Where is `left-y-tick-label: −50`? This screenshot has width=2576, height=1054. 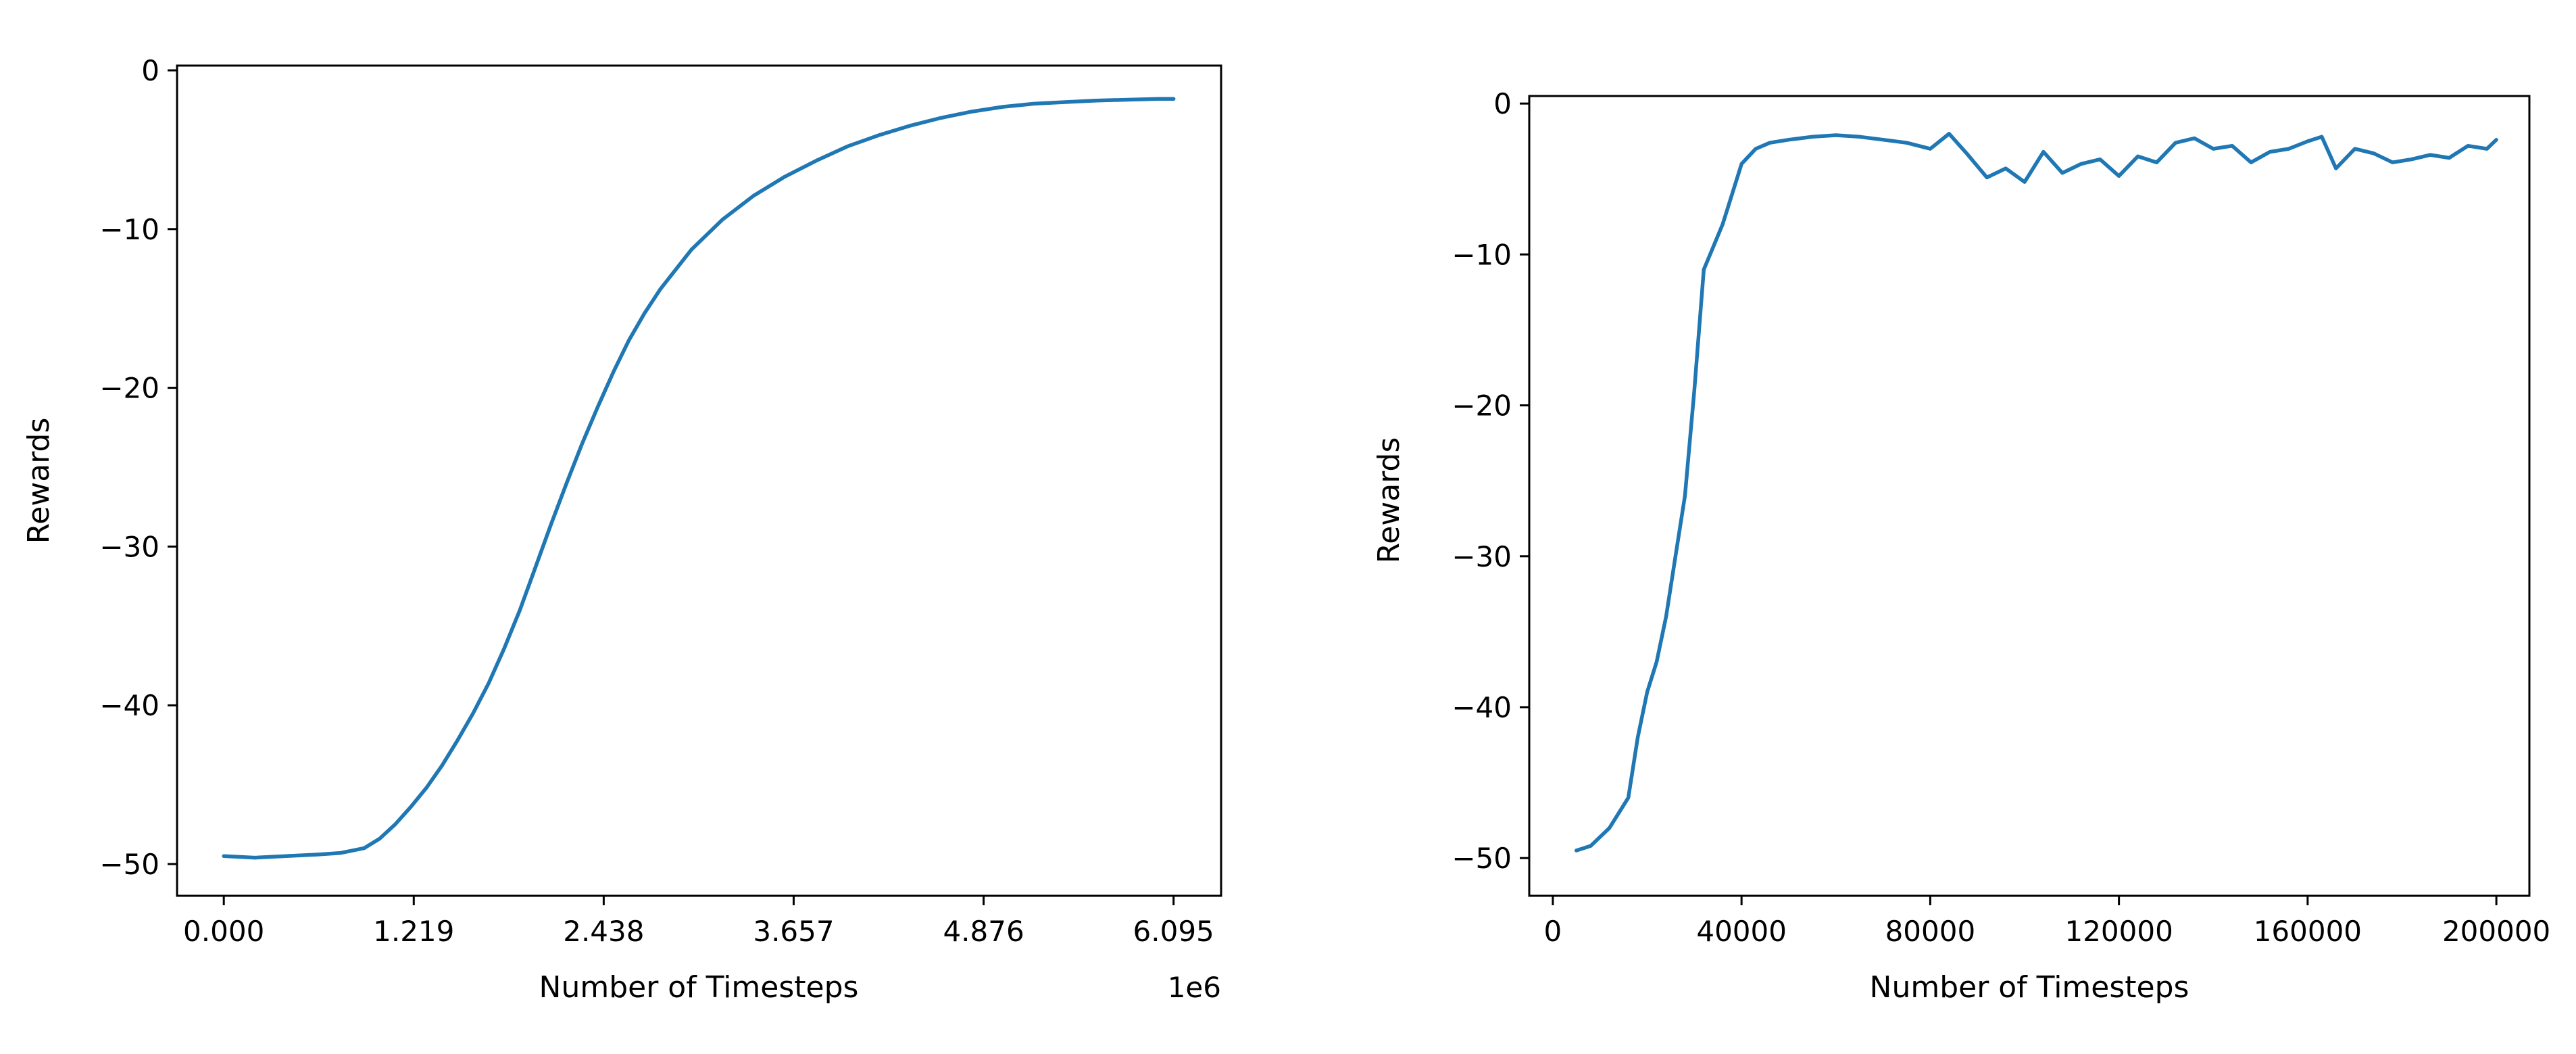 left-y-tick-label: −50 is located at coordinates (129, 864).